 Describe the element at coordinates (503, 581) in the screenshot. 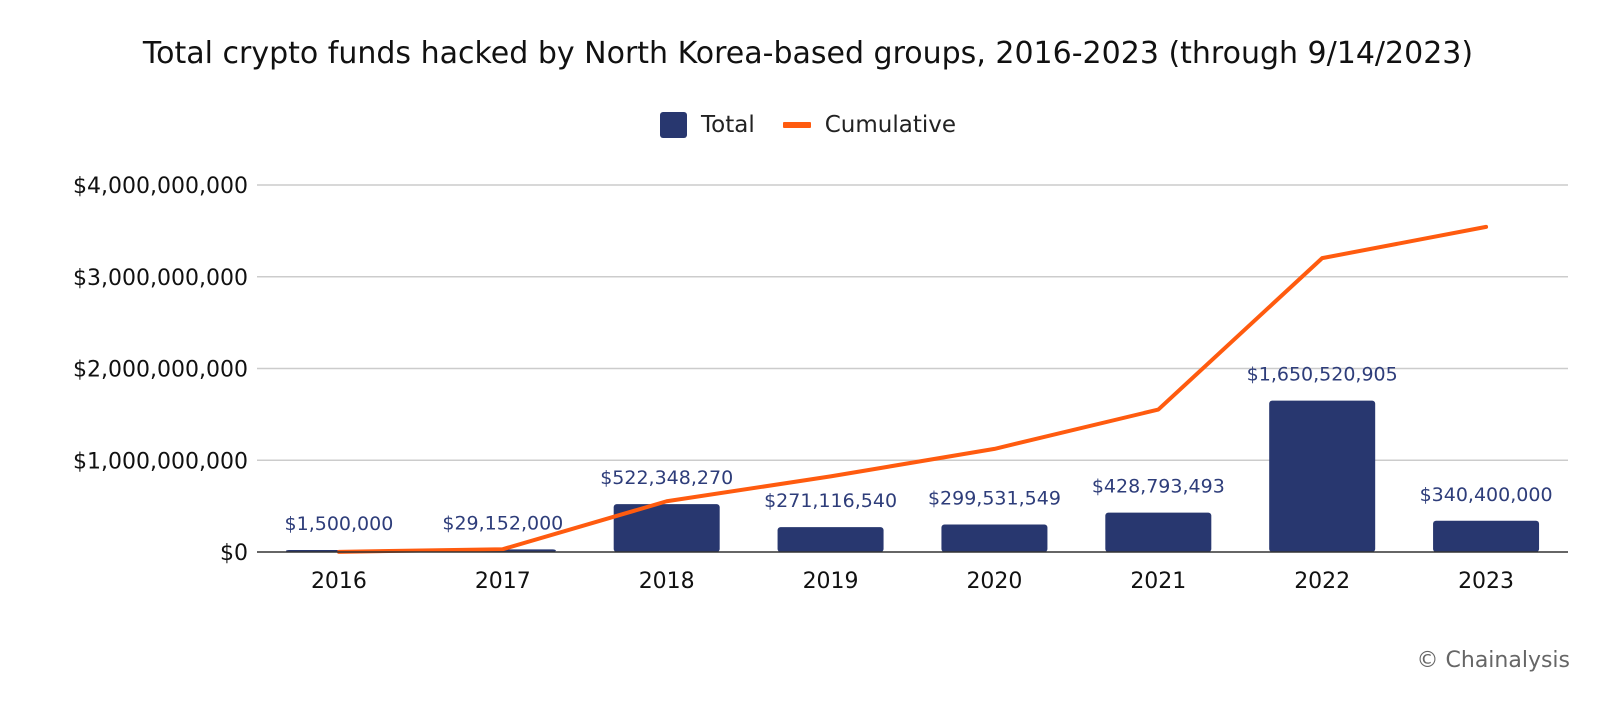

I see `x-tick-label: 2017` at that location.